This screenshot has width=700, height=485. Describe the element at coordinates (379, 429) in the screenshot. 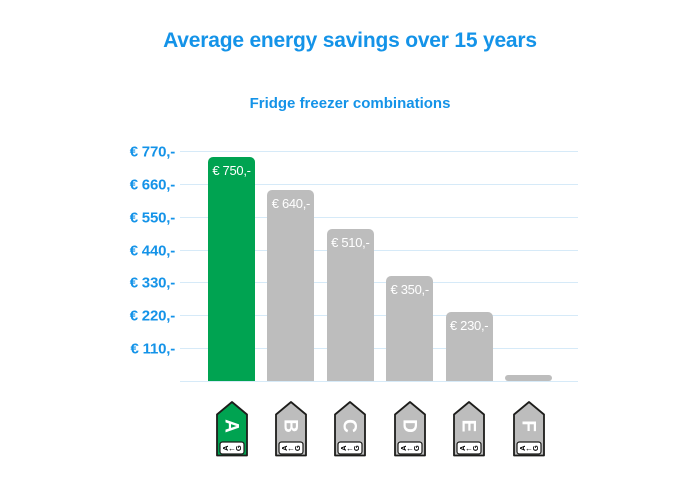

I see `x-axis-energy-labels: A A ← G B A ← G C A ← G D A ← G E A ← G F A ← G` at that location.